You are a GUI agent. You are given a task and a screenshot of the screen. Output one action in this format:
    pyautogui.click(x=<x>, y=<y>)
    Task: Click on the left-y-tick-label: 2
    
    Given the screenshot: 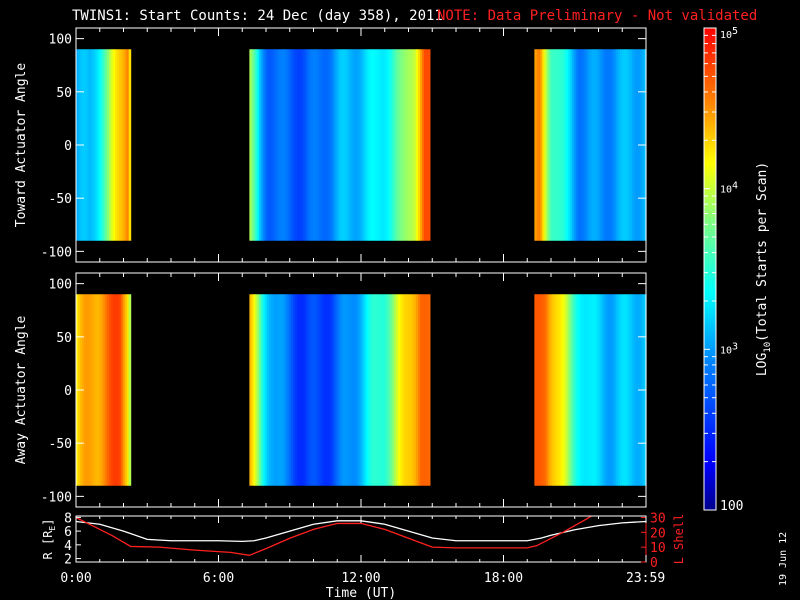 What is the action you would take?
    pyautogui.click(x=68, y=560)
    